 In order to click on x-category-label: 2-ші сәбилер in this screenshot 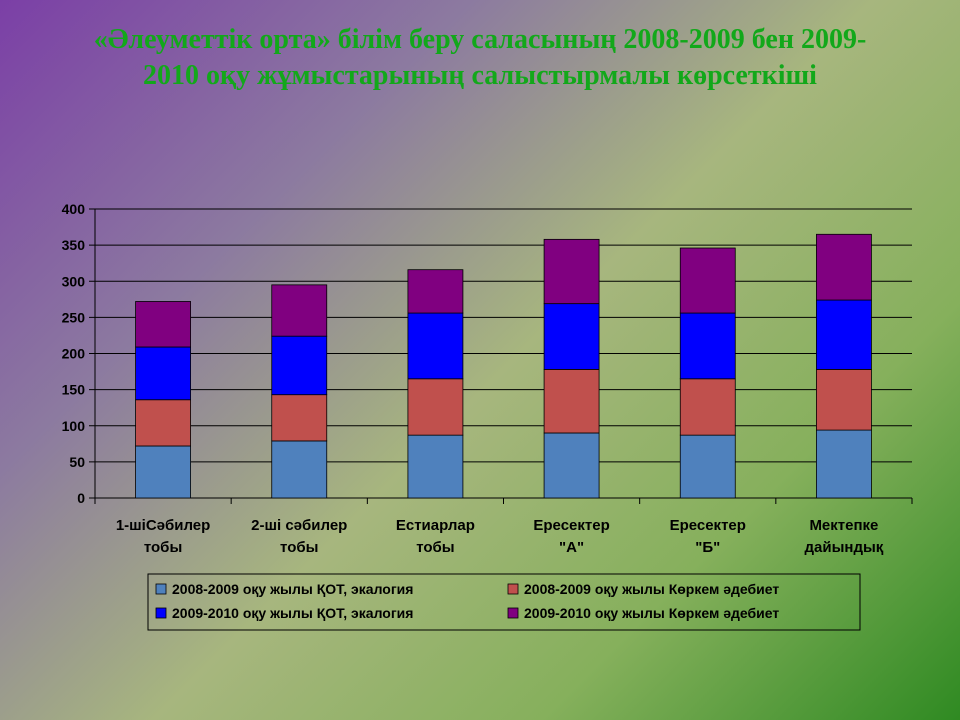, I will do `click(299, 525)`.